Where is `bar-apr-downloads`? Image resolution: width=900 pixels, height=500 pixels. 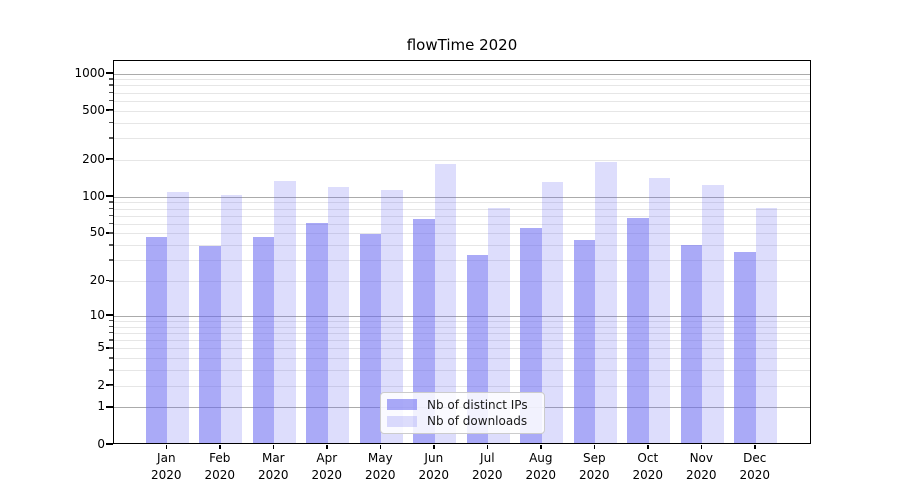 bar-apr-downloads is located at coordinates (338, 314).